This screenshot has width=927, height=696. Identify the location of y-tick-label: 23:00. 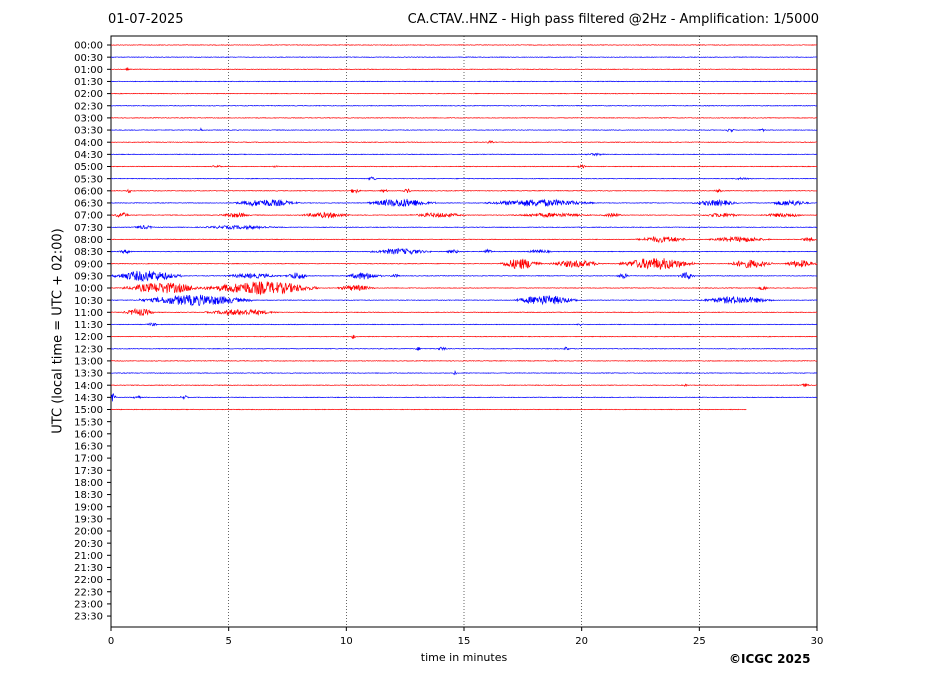
(88, 605).